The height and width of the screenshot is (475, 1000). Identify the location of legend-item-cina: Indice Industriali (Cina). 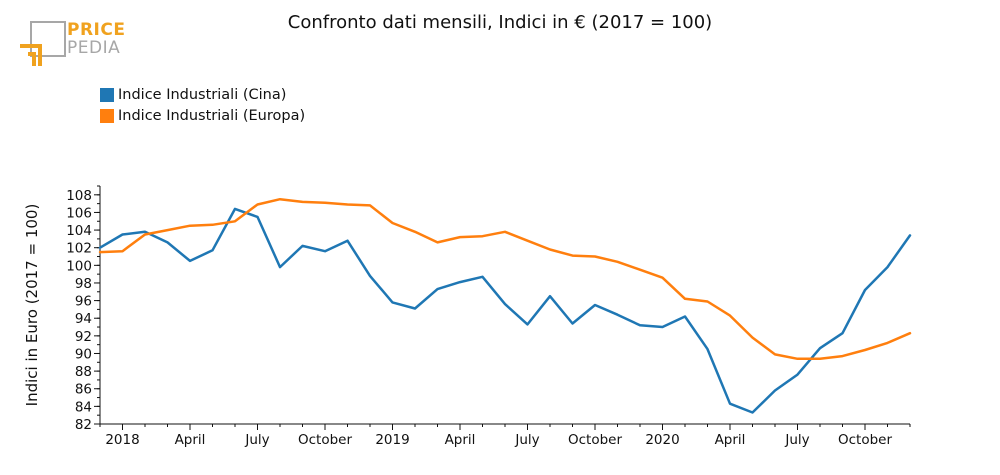
(202, 94).